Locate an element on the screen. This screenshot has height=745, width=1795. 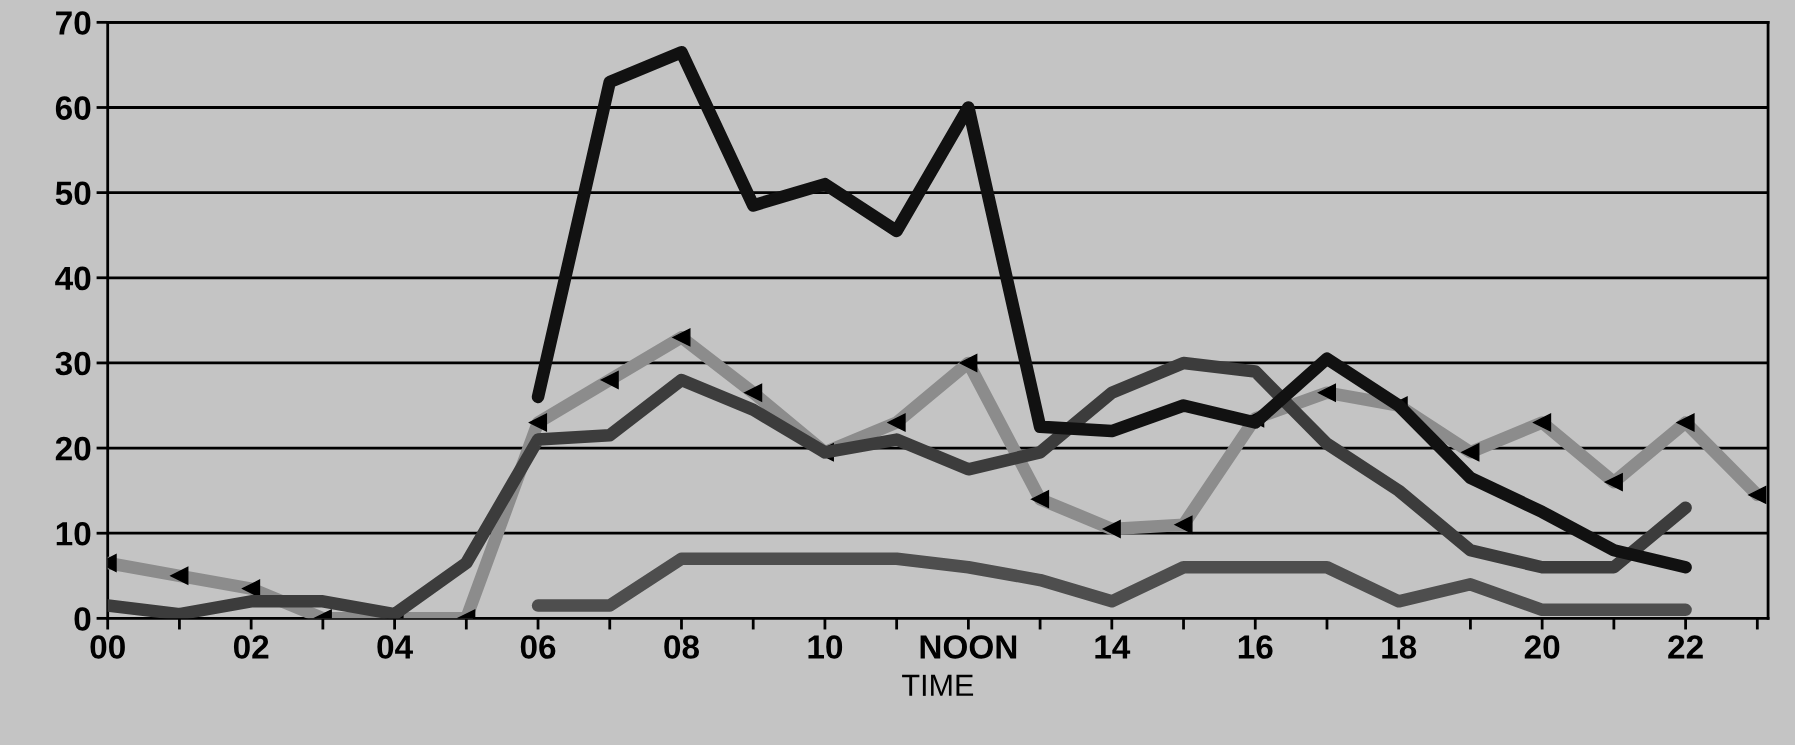
x-tick-label: 06 is located at coordinates (538, 647).